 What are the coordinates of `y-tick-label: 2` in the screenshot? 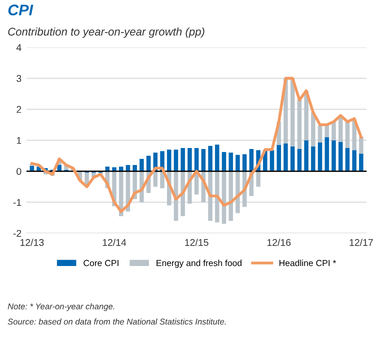 It's located at (19, 109).